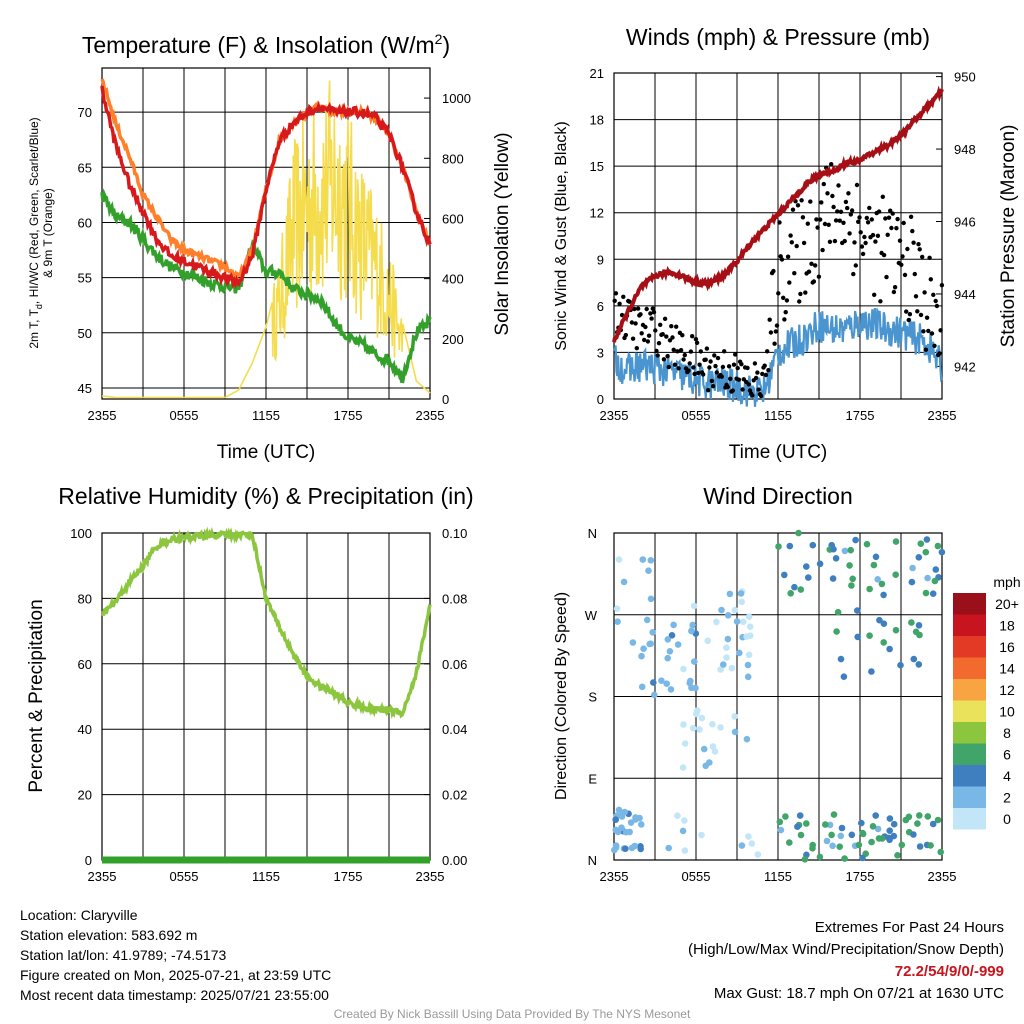 Image resolution: width=1024 pixels, height=1024 pixels. I want to click on legend-label: 18, so click(1007, 626).